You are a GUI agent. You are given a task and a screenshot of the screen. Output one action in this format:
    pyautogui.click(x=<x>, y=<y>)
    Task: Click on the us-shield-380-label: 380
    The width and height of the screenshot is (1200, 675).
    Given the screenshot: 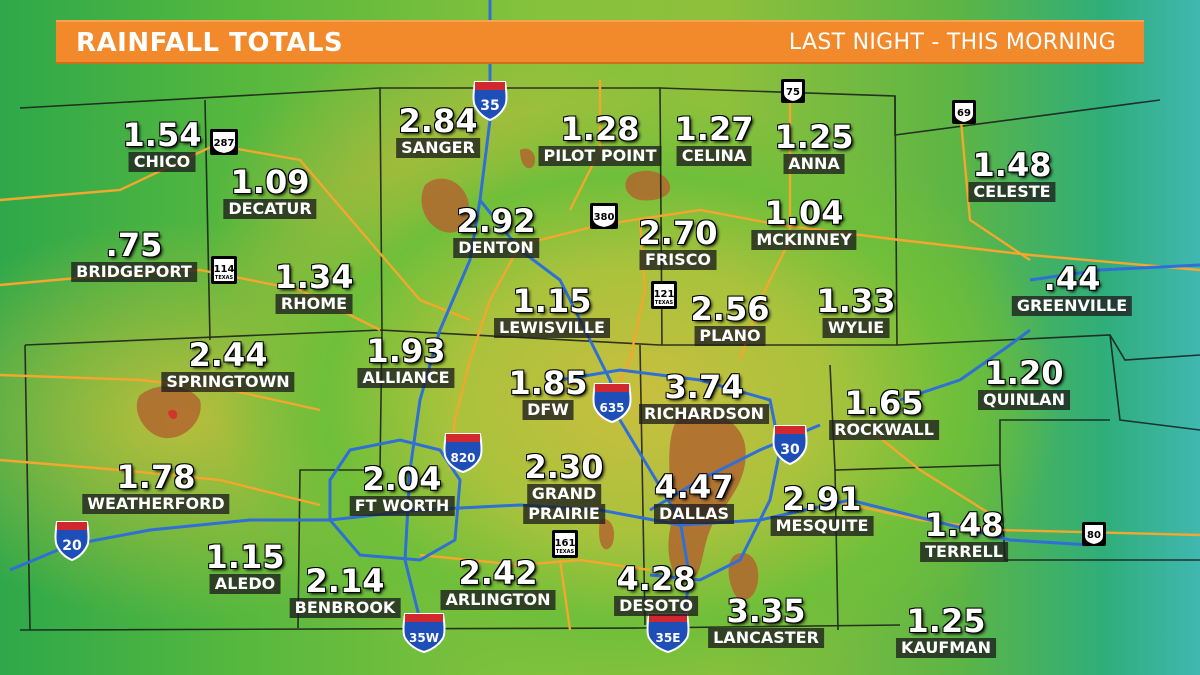 What is the action you would take?
    pyautogui.click(x=604, y=217)
    